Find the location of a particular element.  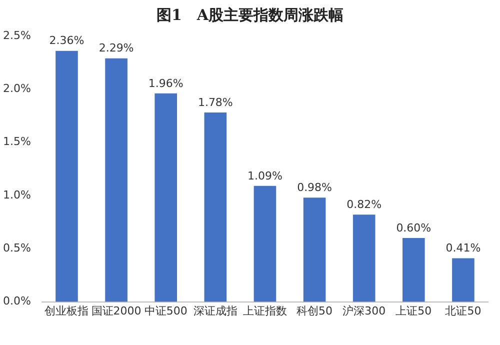

y-tick-label: 1.0% is located at coordinates (16, 195).